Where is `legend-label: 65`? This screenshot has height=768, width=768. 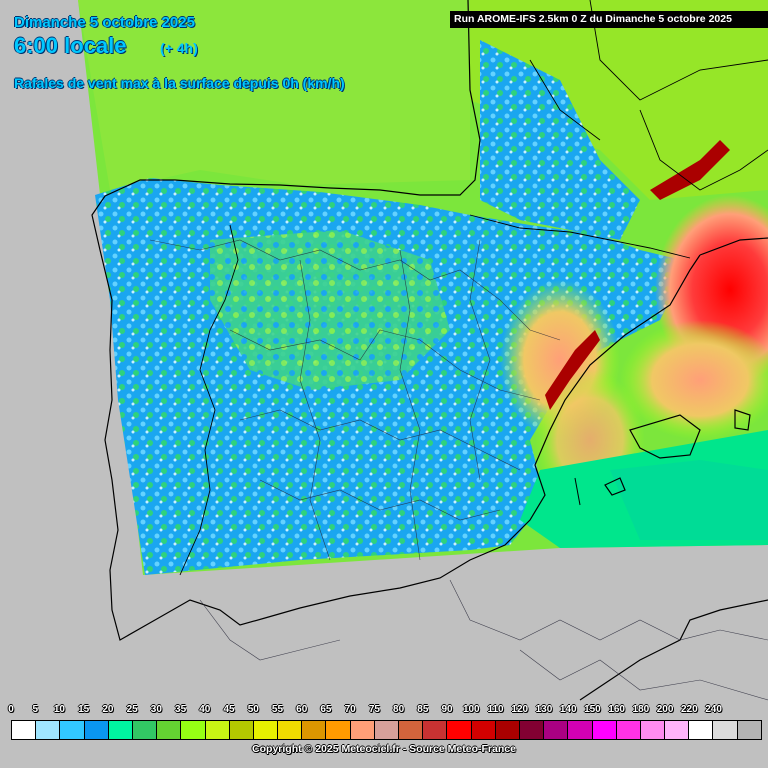
legend-label: 65 is located at coordinates (326, 709).